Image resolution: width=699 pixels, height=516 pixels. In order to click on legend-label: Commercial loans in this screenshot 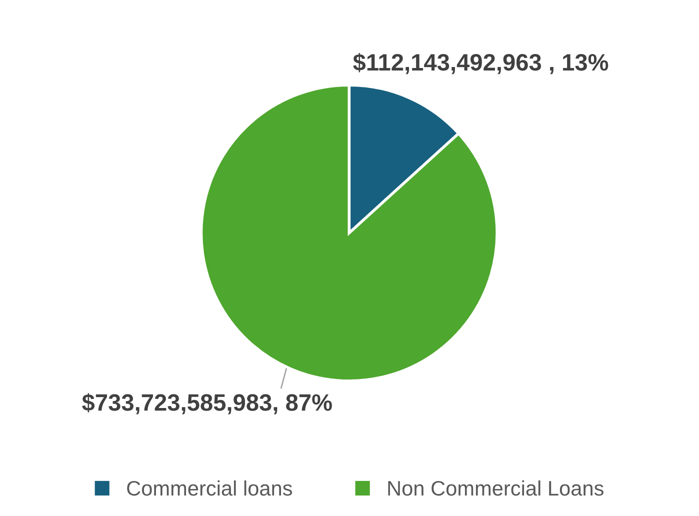, I will do `click(209, 488)`.